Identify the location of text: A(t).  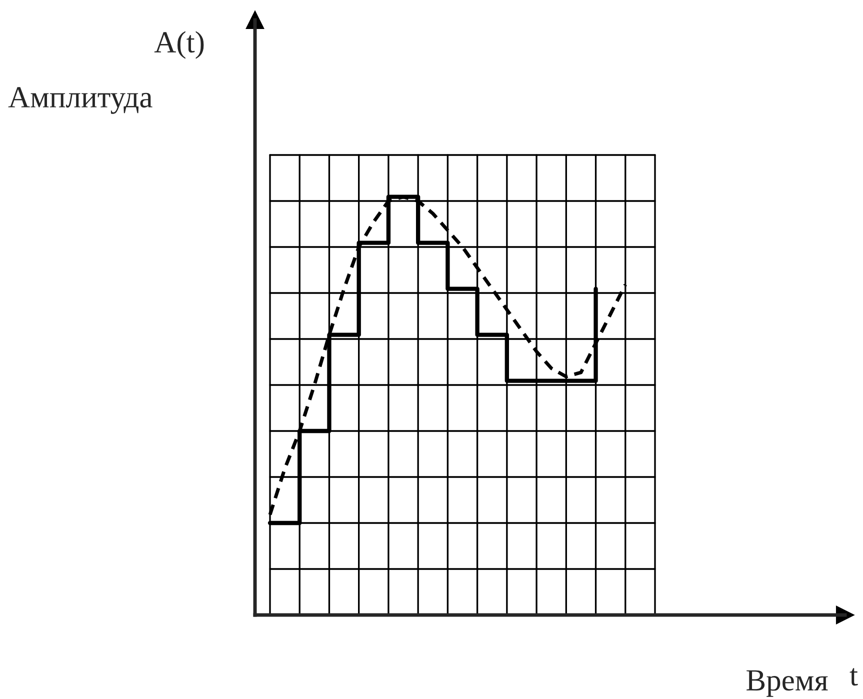
(179, 45).